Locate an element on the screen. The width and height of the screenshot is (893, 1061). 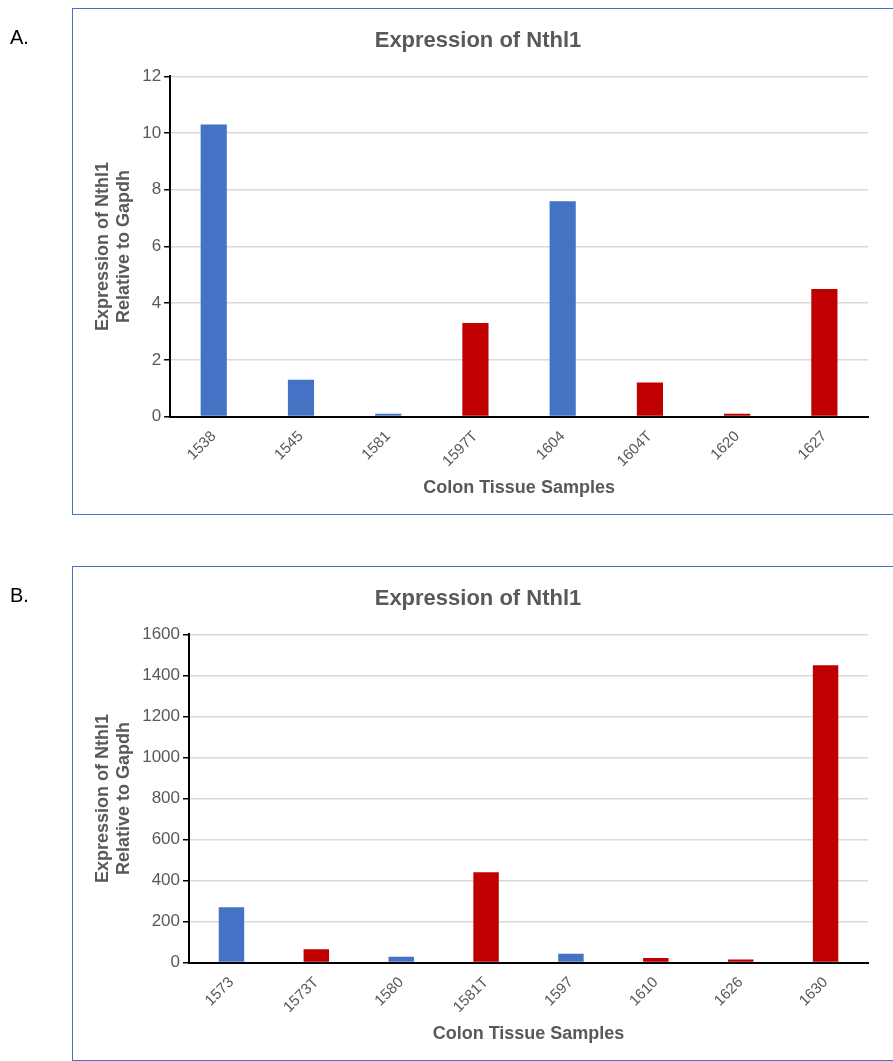
y-tick-label: 200 is located at coordinates (166, 921).